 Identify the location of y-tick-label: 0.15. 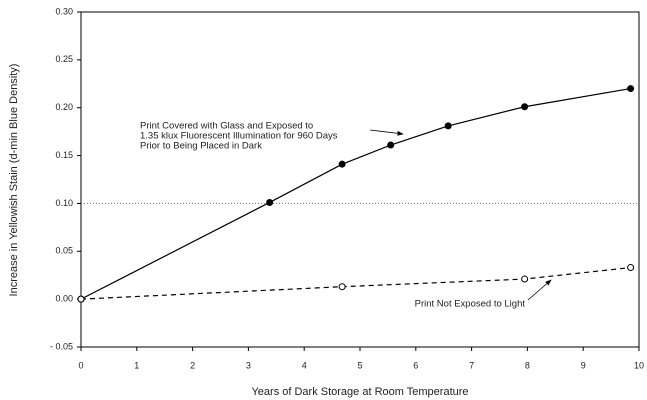
(64, 155).